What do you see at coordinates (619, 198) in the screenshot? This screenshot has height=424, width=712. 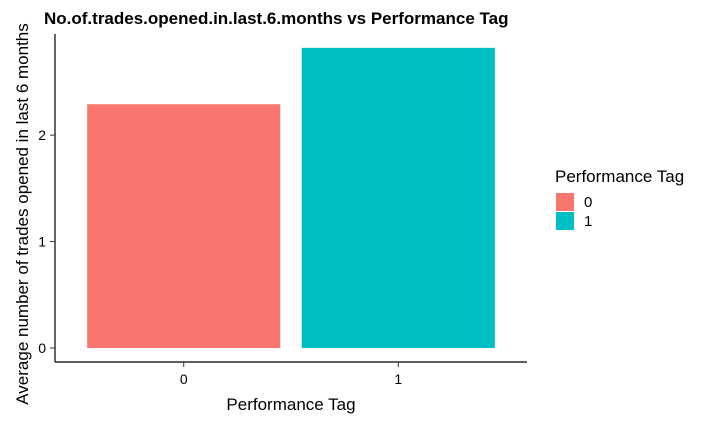 I see `legend: Performance Tag 01` at bounding box center [619, 198].